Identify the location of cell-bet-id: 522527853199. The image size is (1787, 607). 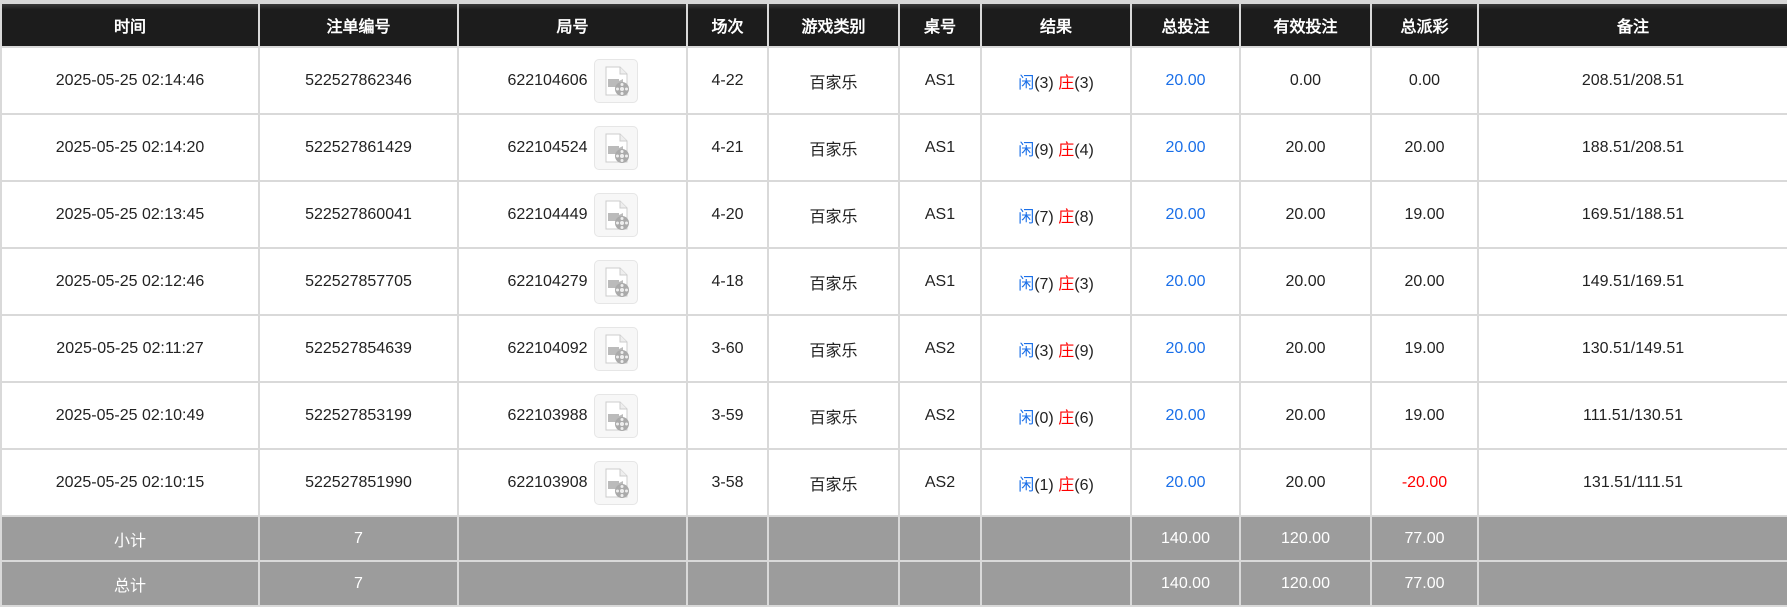
(358, 415).